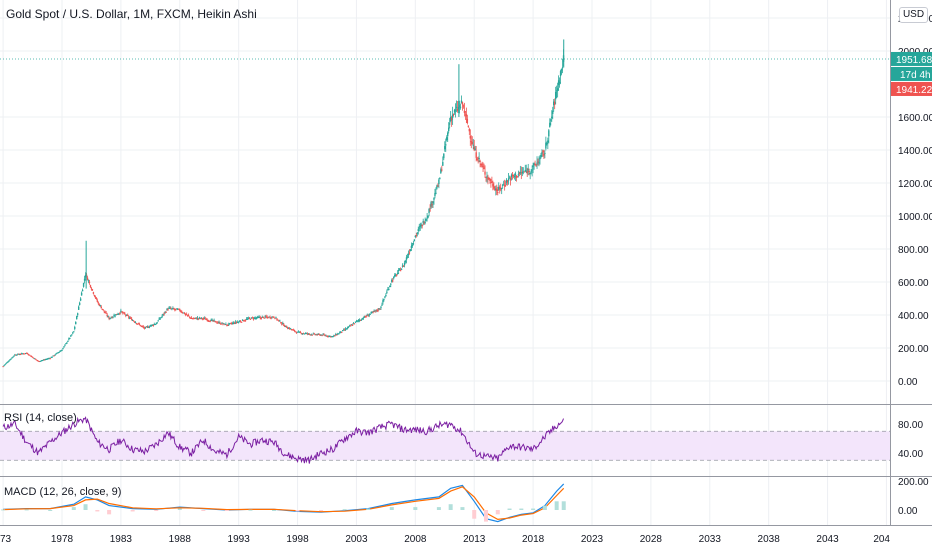 The height and width of the screenshot is (555, 932). What do you see at coordinates (913, 15) in the screenshot?
I see `currency-badge: USD` at bounding box center [913, 15].